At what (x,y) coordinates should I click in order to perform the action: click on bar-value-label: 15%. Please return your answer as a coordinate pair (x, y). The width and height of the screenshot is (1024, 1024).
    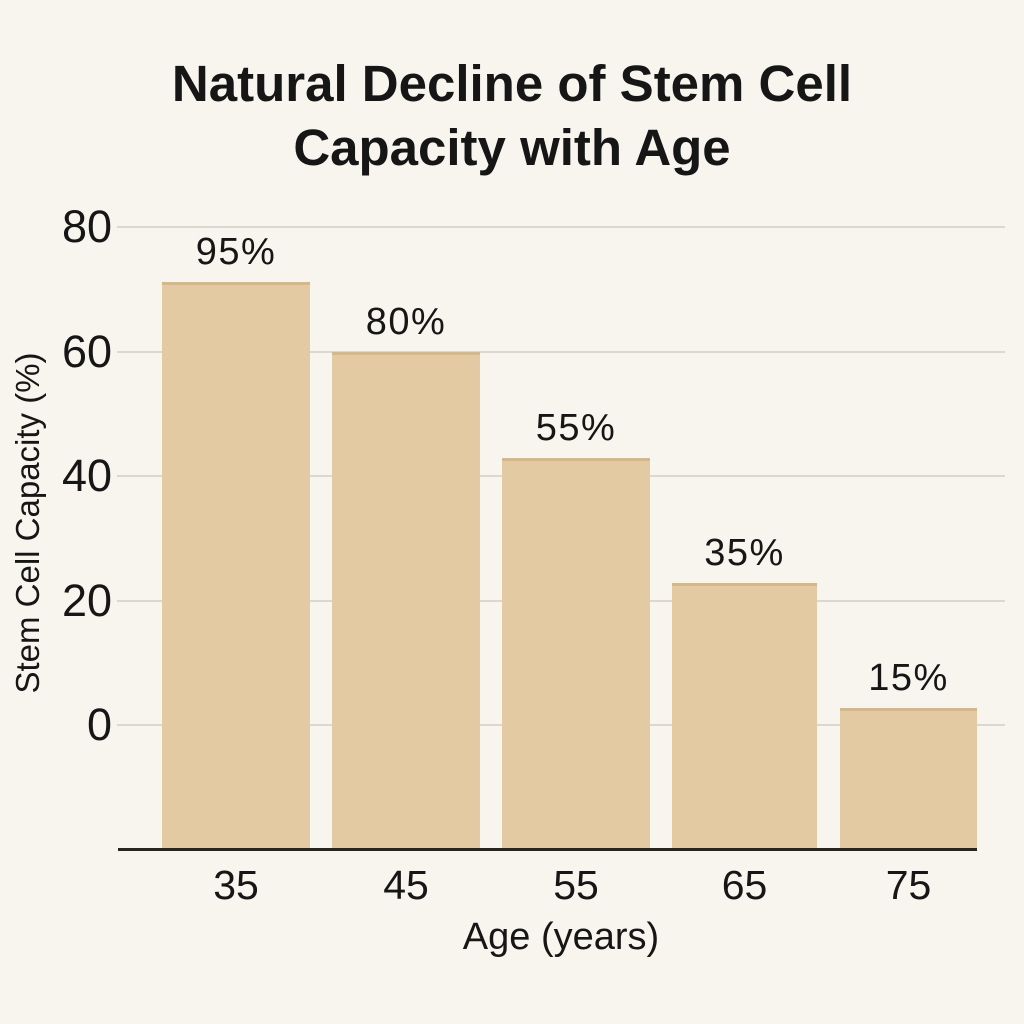
    Looking at the image, I should click on (908, 678).